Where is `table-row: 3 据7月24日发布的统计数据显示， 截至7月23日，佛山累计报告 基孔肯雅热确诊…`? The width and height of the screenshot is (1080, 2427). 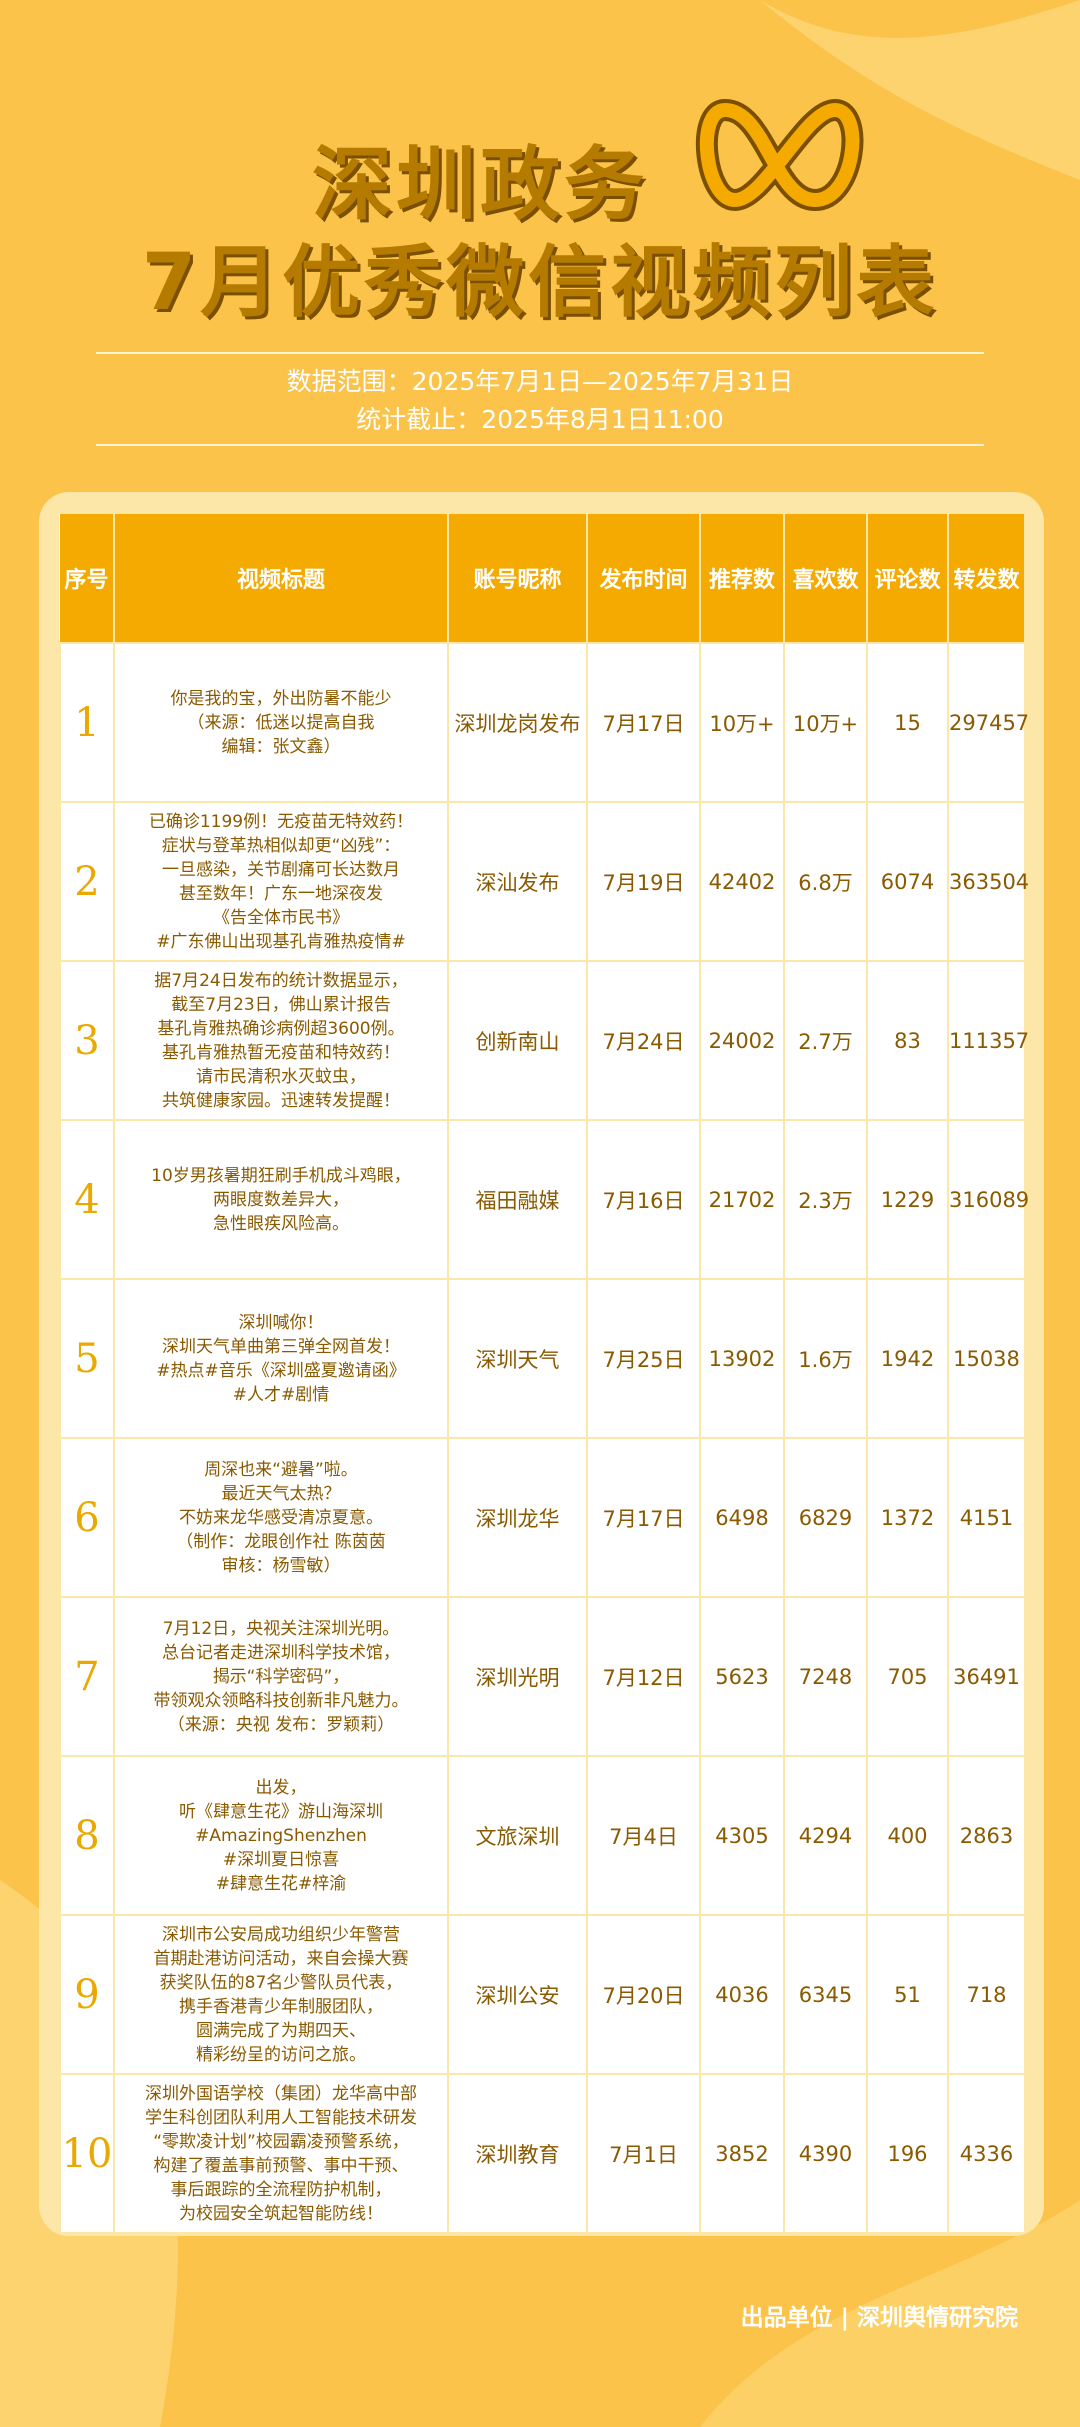
table-row: 3 据7月24日发布的统计数据显示， 截至7月23日，佛山累计报告 基孔肯雅热确诊… is located at coordinates (544, 1040).